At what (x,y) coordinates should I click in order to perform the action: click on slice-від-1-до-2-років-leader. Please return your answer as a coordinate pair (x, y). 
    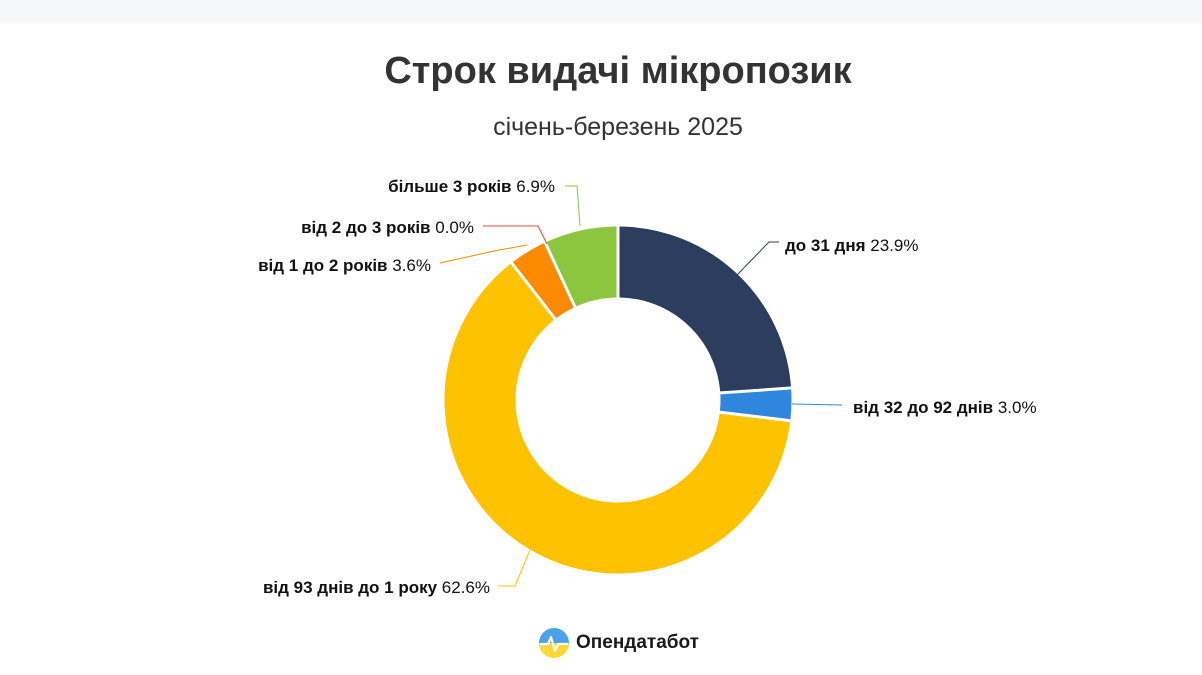
    Looking at the image, I should click on (483, 254).